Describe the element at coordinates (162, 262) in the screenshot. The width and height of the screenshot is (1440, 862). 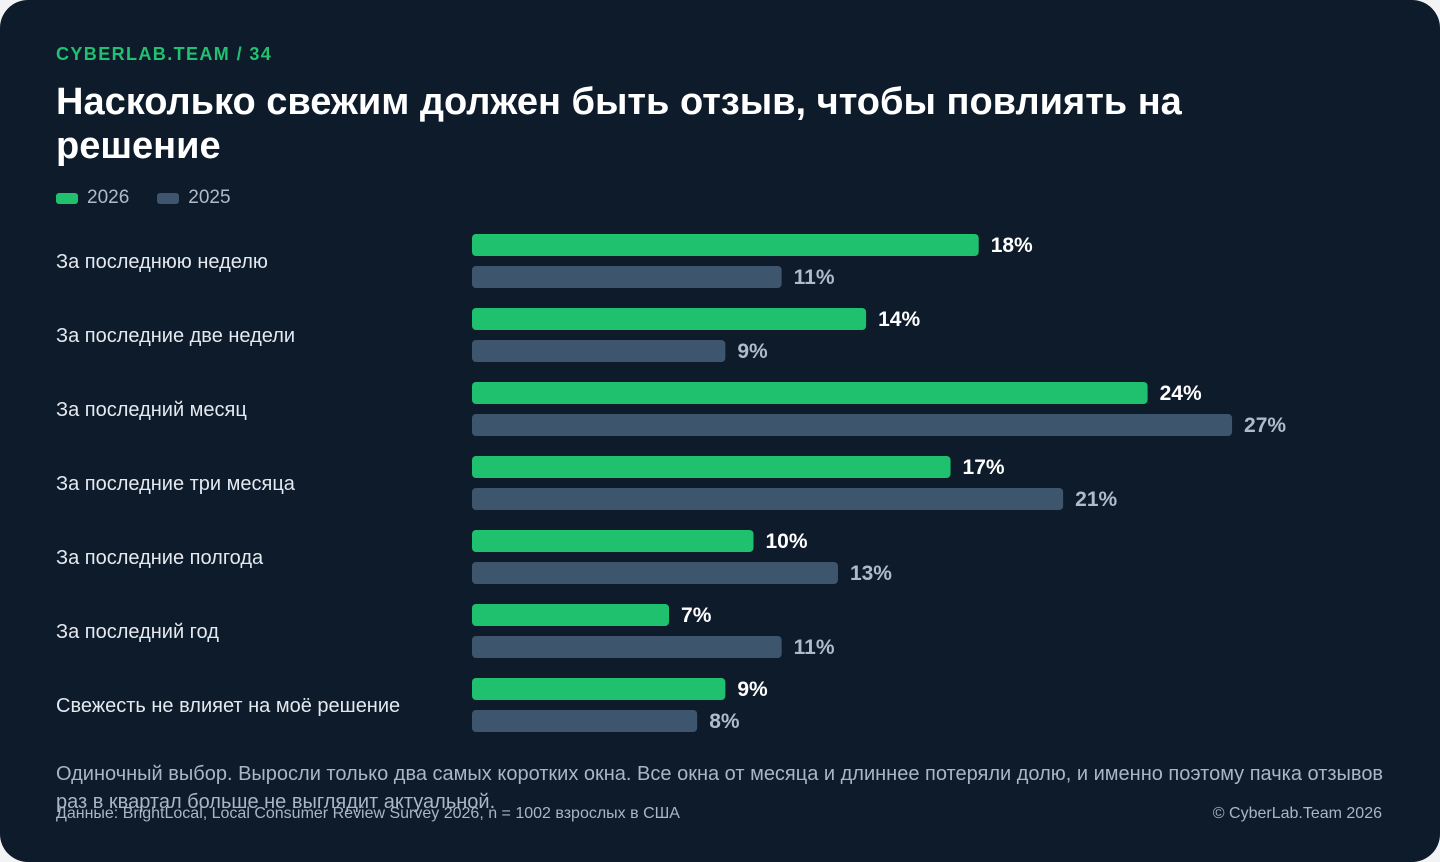
I see `category-label: За последнюю неделю` at that location.